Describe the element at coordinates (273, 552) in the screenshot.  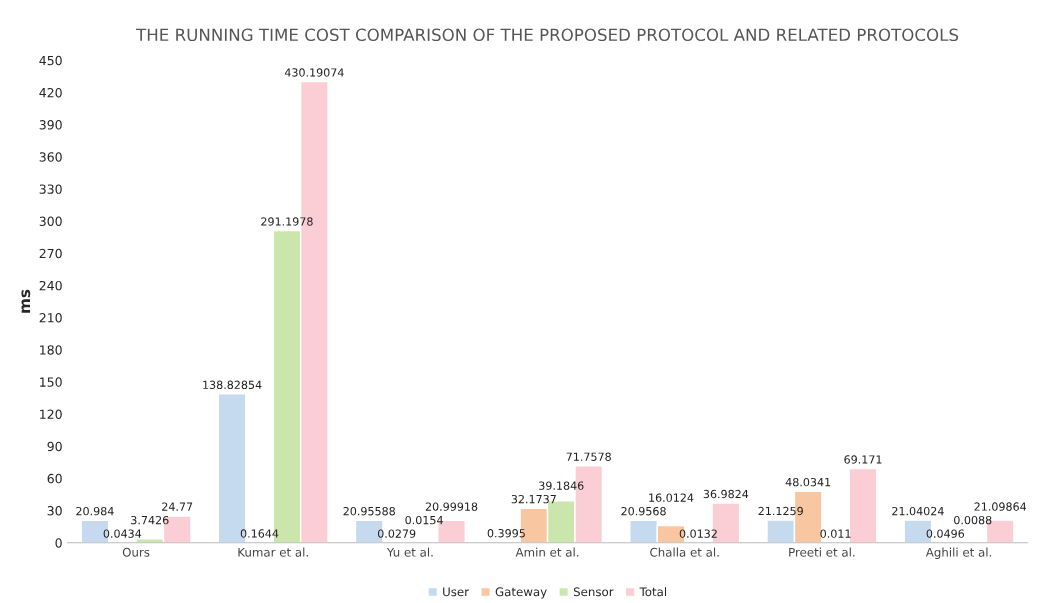
I see `x-tick-label: Kumar et al.` at that location.